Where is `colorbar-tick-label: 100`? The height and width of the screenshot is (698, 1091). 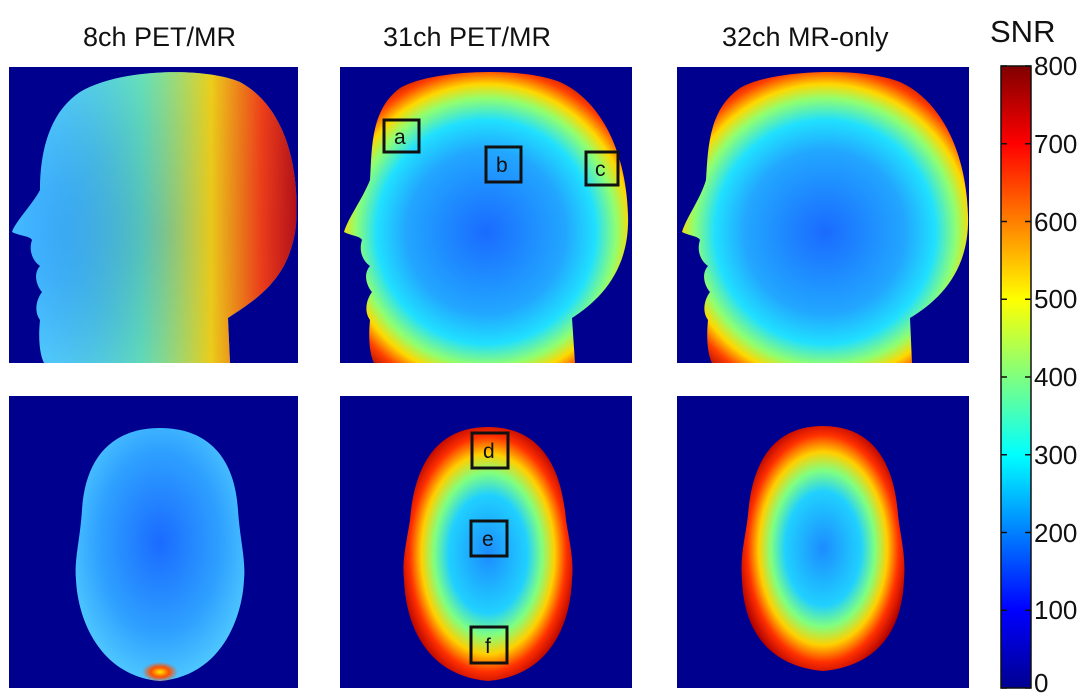 colorbar-tick-label: 100 is located at coordinates (1056, 610).